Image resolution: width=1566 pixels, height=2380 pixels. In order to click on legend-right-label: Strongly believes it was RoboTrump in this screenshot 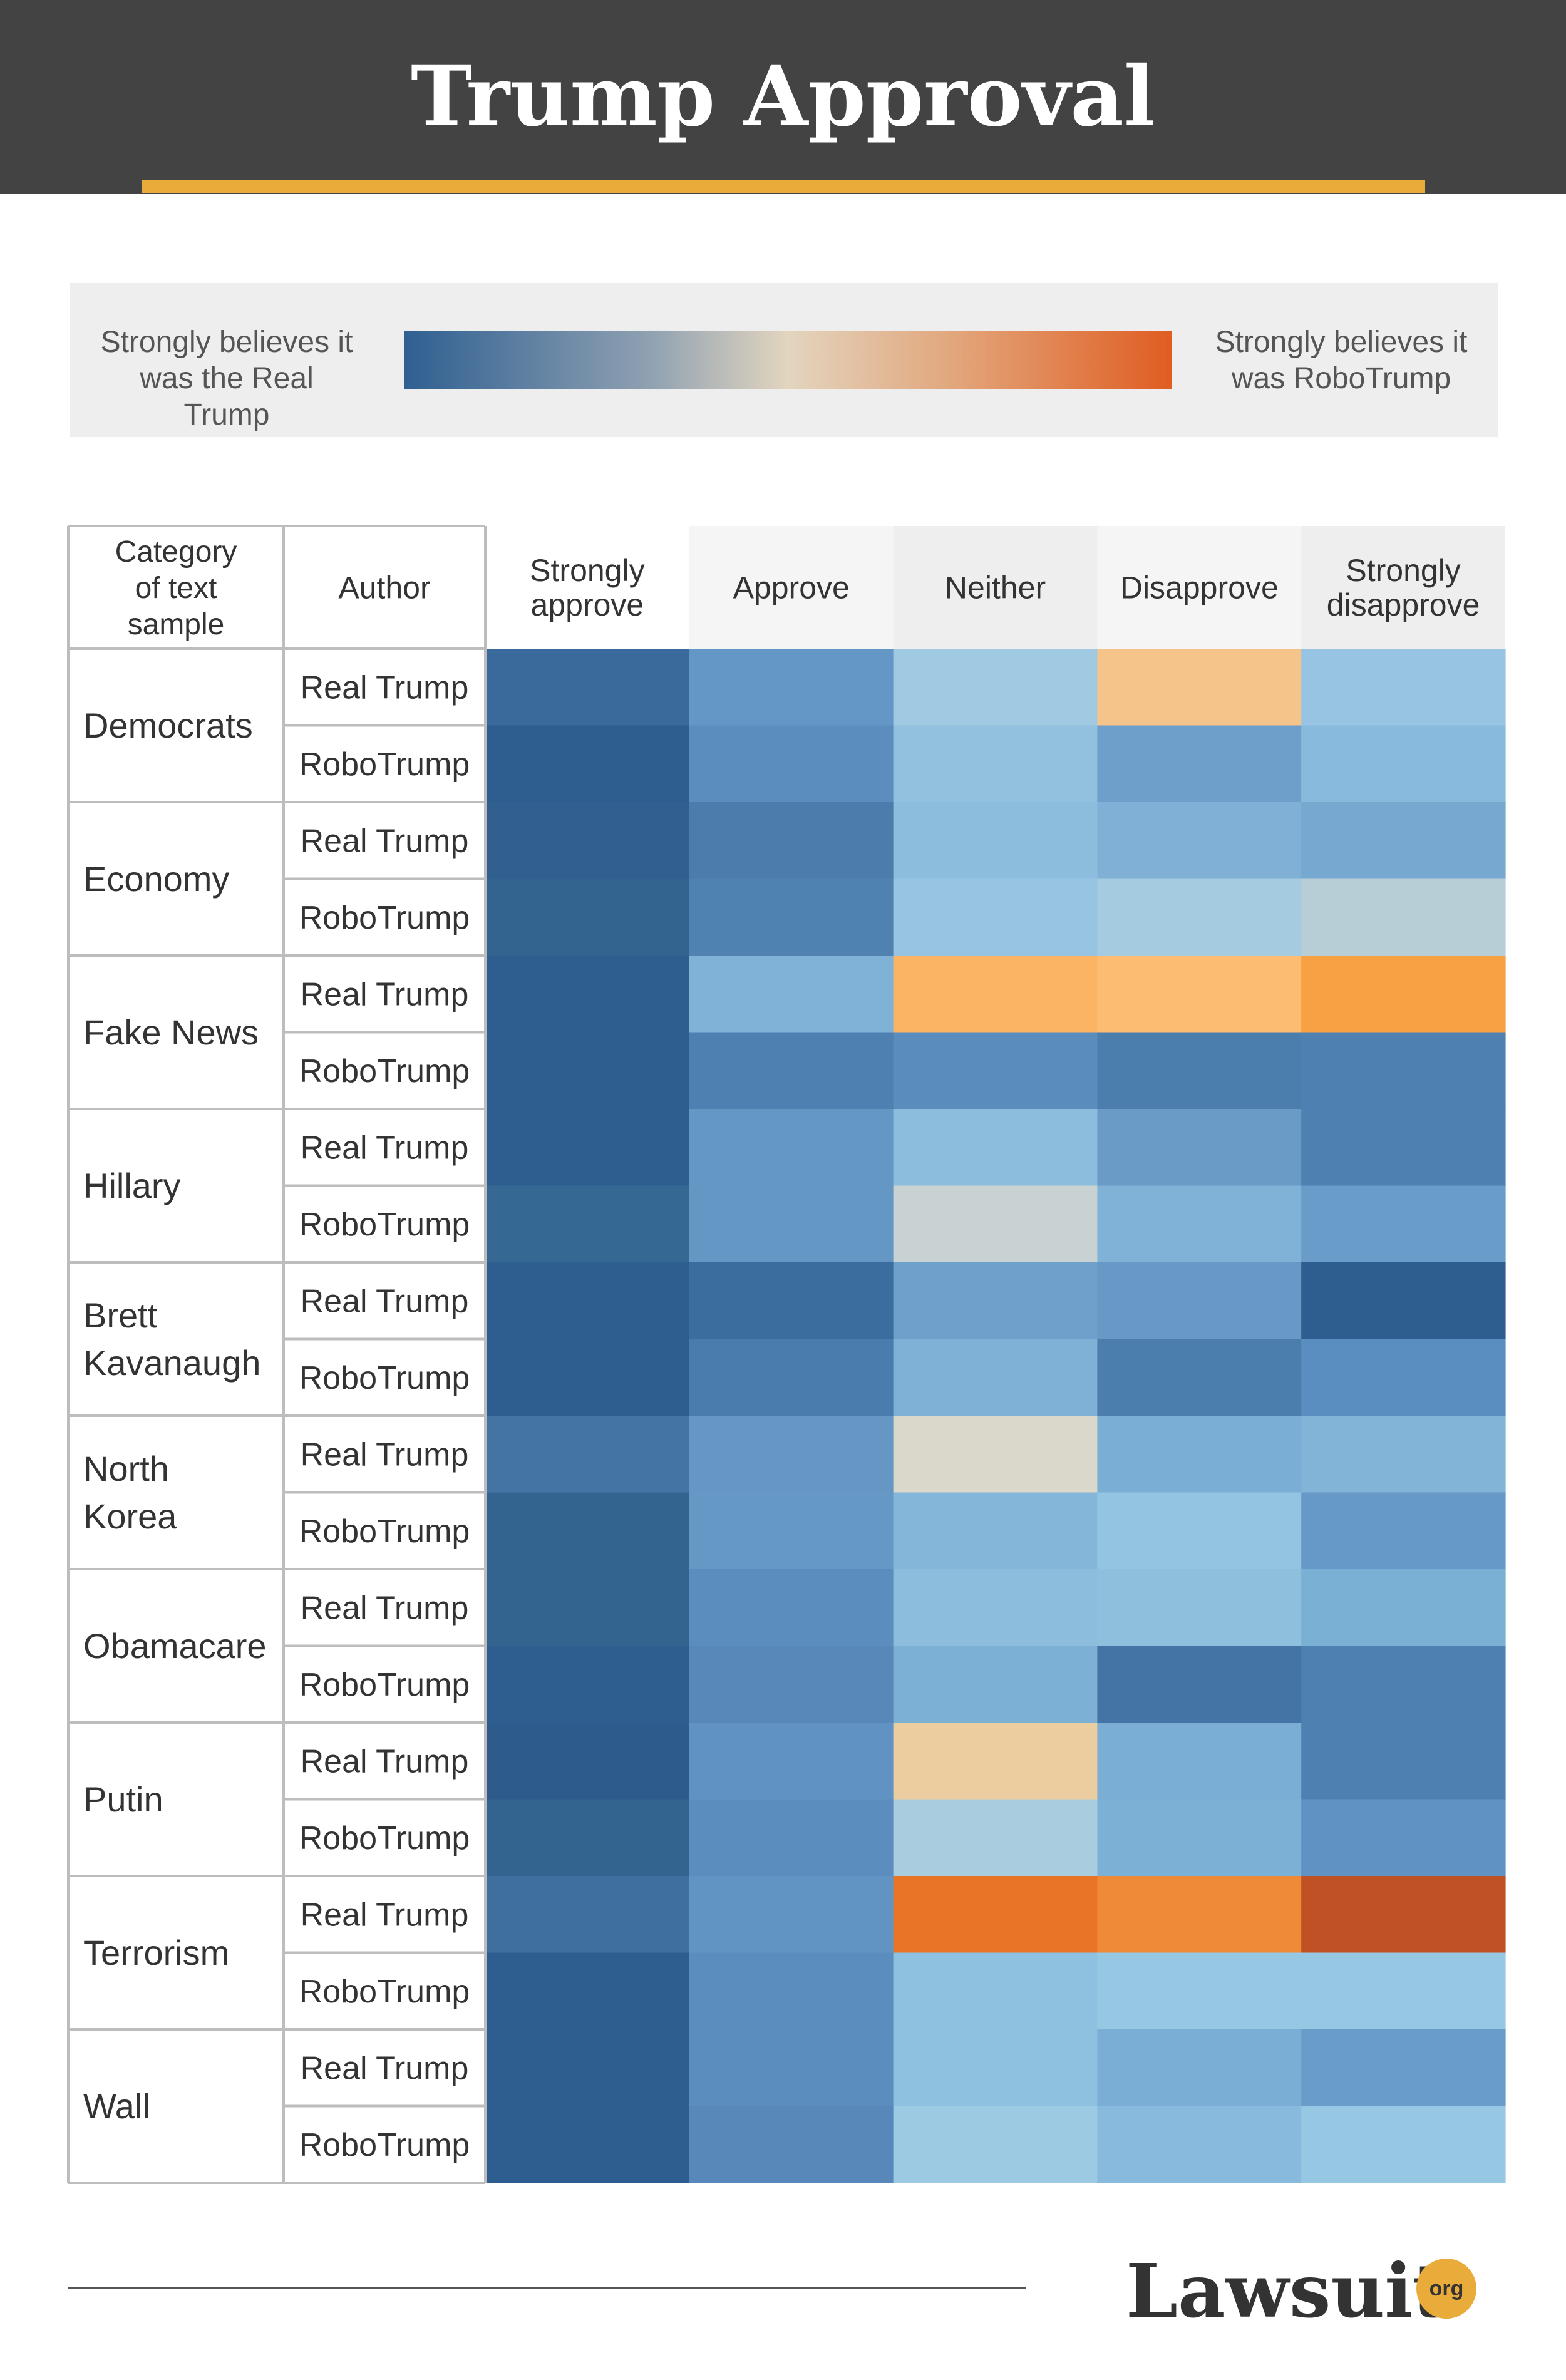, I will do `click(1342, 360)`.